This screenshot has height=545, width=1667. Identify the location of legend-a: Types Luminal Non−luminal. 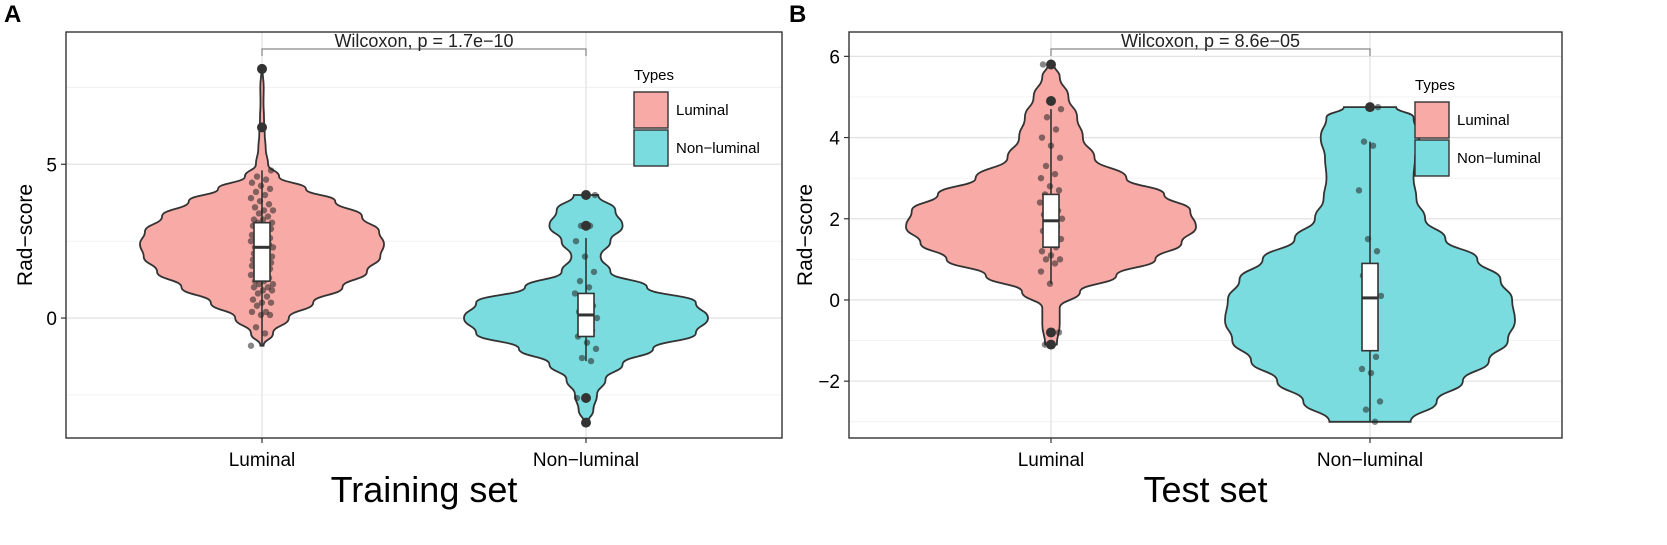
(696, 117).